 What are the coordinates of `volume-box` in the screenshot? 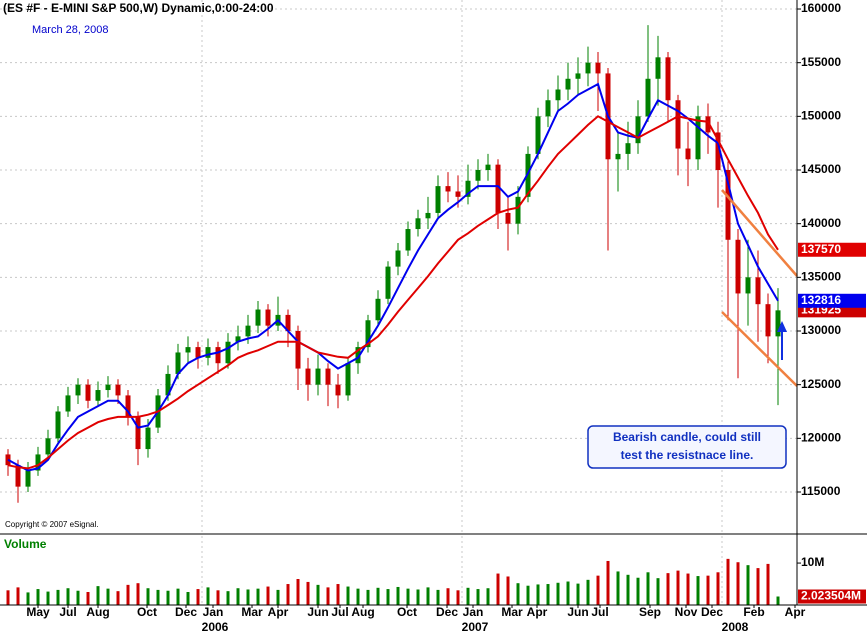 It's located at (832, 596).